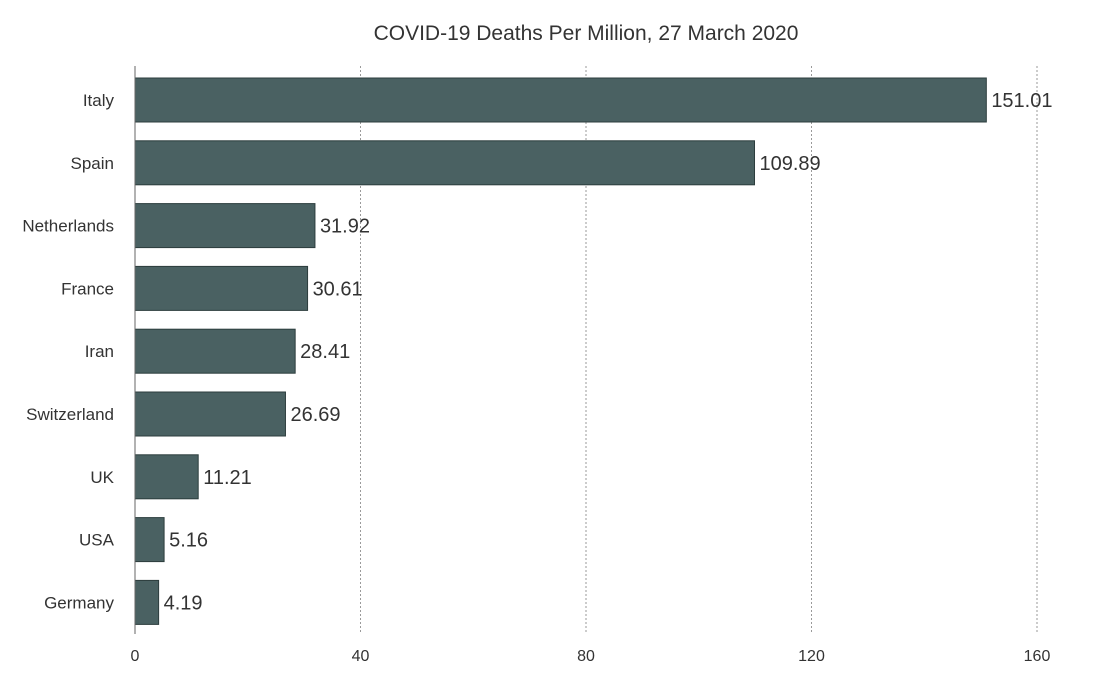  What do you see at coordinates (210, 414) in the screenshot?
I see `bar-switzerland` at bounding box center [210, 414].